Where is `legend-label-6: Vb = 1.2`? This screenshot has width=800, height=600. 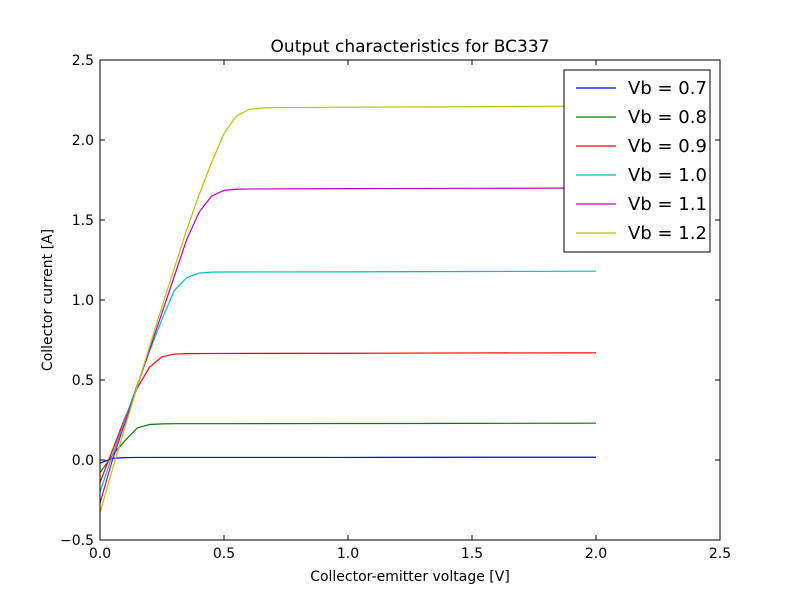 legend-label-6: Vb = 1.2 is located at coordinates (667, 233).